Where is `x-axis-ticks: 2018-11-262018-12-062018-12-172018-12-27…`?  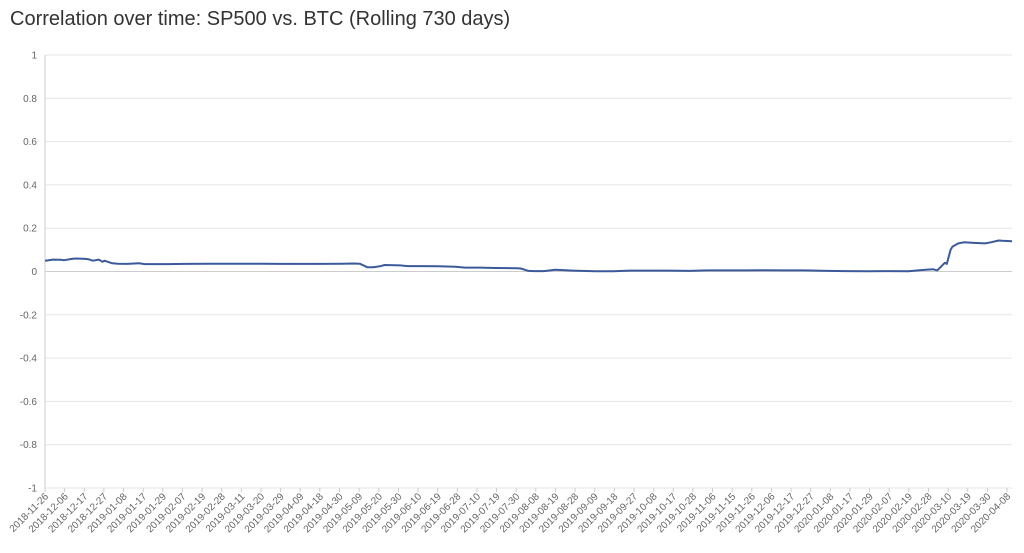
x-axis-ticks: 2018-11-262018-12-062018-12-172018-12-27… is located at coordinates (510, 511).